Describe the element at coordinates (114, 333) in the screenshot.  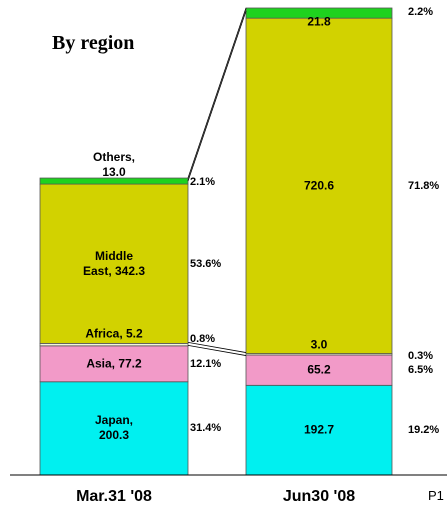
I see `segment-label: Africa, 5.2` at that location.